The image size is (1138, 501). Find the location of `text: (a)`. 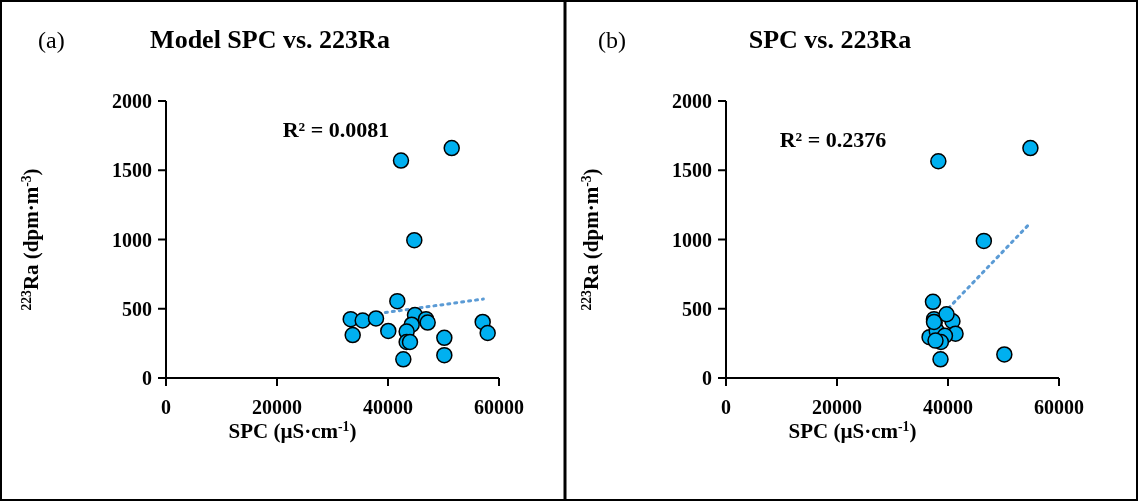

text: (a) is located at coordinates (51, 40).